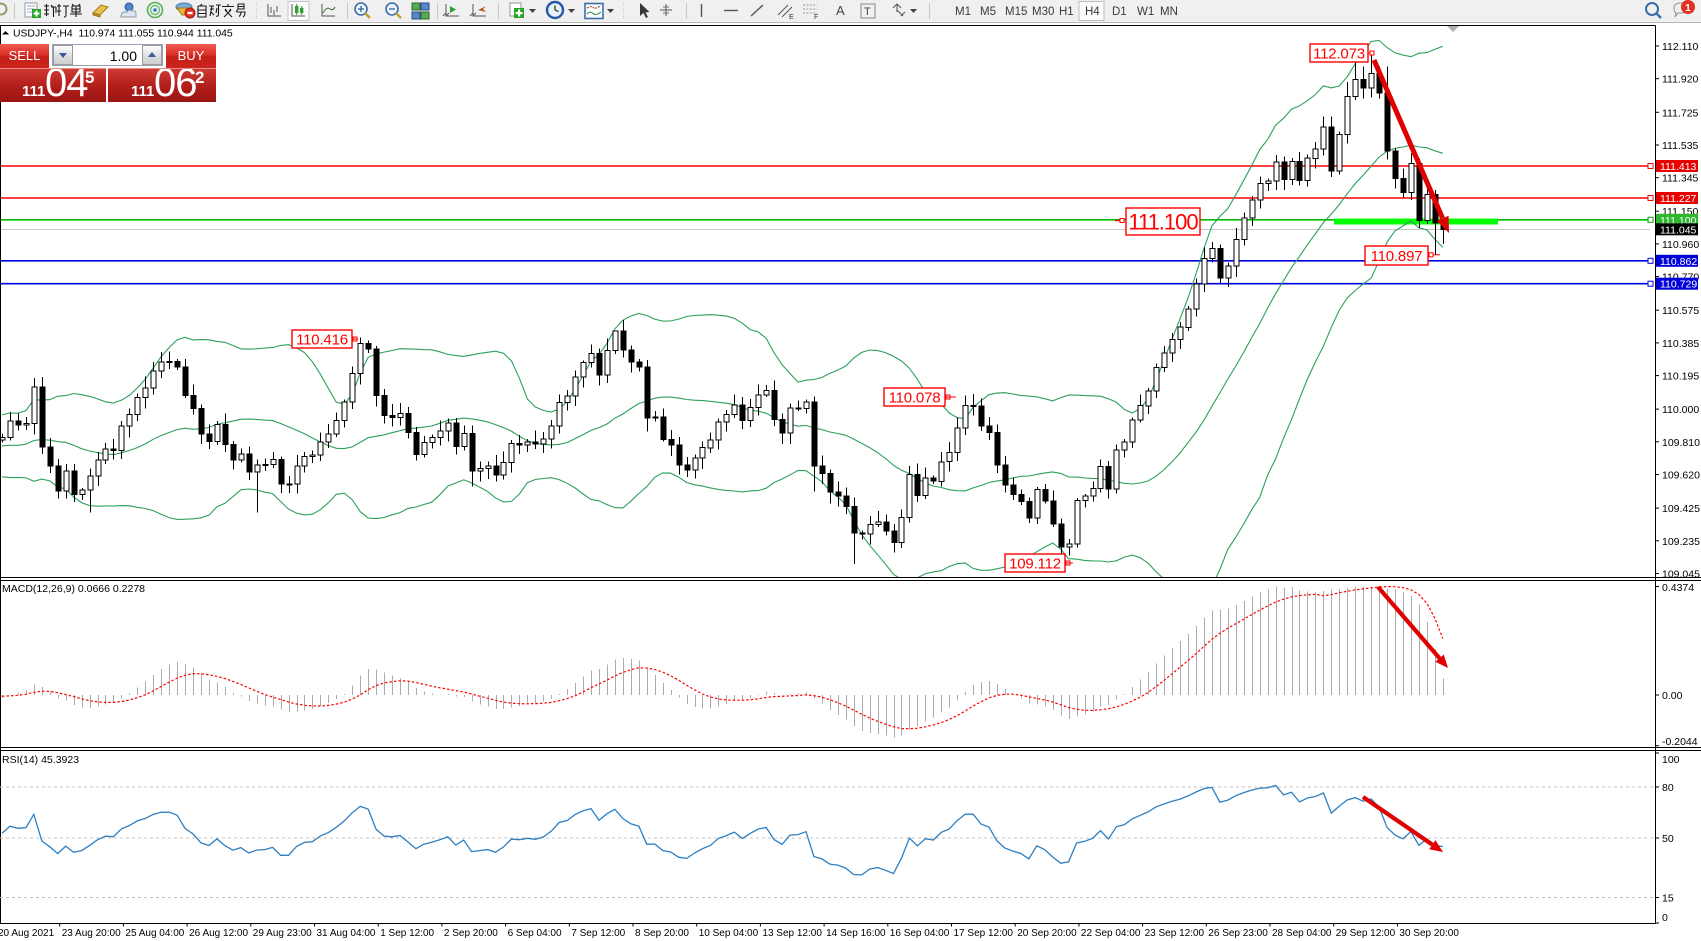 This screenshot has height=941, width=1701. What do you see at coordinates (1066, 12) in the screenshot?
I see `svg-text: H1` at bounding box center [1066, 12].